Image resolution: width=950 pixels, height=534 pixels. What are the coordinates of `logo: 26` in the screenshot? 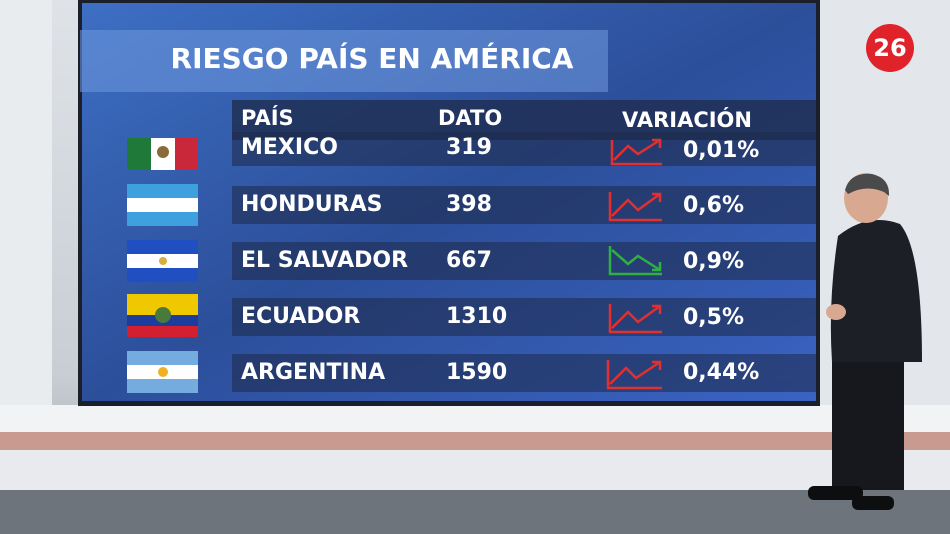 It's located at (889, 48).